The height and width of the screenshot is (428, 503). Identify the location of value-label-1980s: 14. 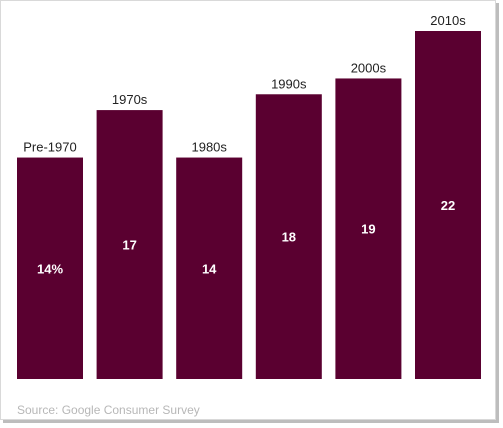
(209, 268).